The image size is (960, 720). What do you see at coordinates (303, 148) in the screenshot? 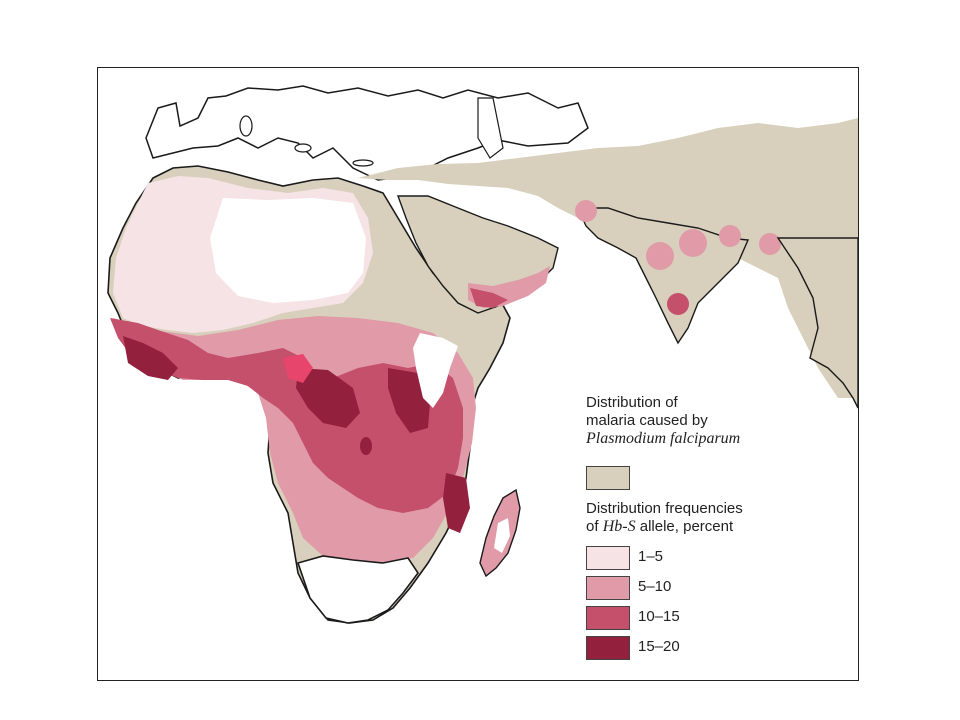
I see `island-sicily` at bounding box center [303, 148].